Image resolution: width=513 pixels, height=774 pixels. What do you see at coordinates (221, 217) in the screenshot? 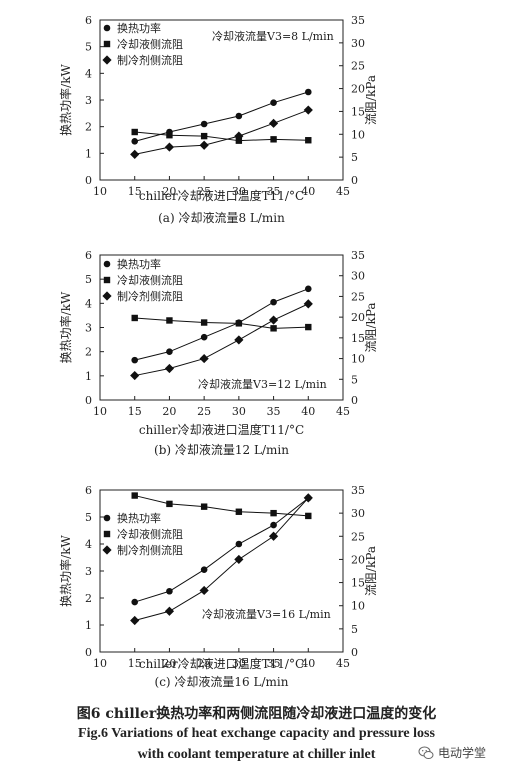
I see `chart-subtitle: (a) 冷却液流量8 L/min` at bounding box center [221, 217].